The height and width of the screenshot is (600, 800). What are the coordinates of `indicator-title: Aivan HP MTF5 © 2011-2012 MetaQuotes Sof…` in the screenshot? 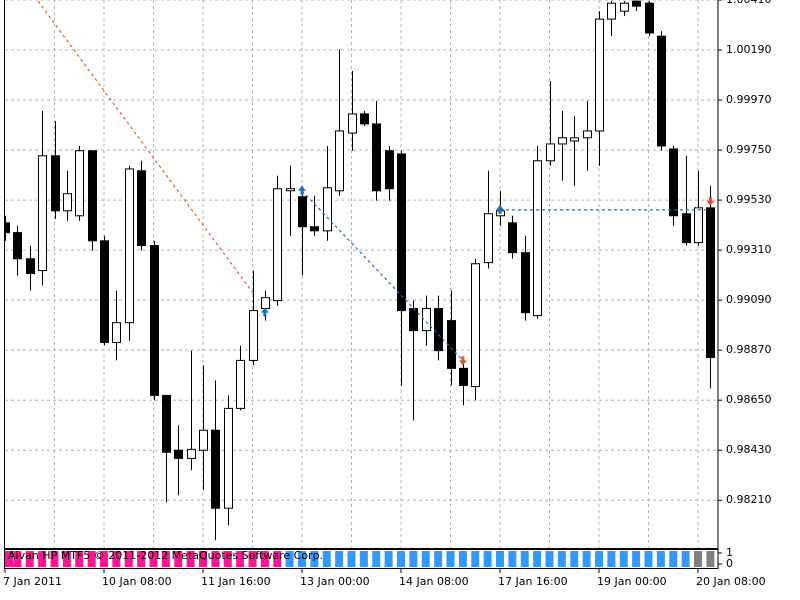 It's located at (165, 555).